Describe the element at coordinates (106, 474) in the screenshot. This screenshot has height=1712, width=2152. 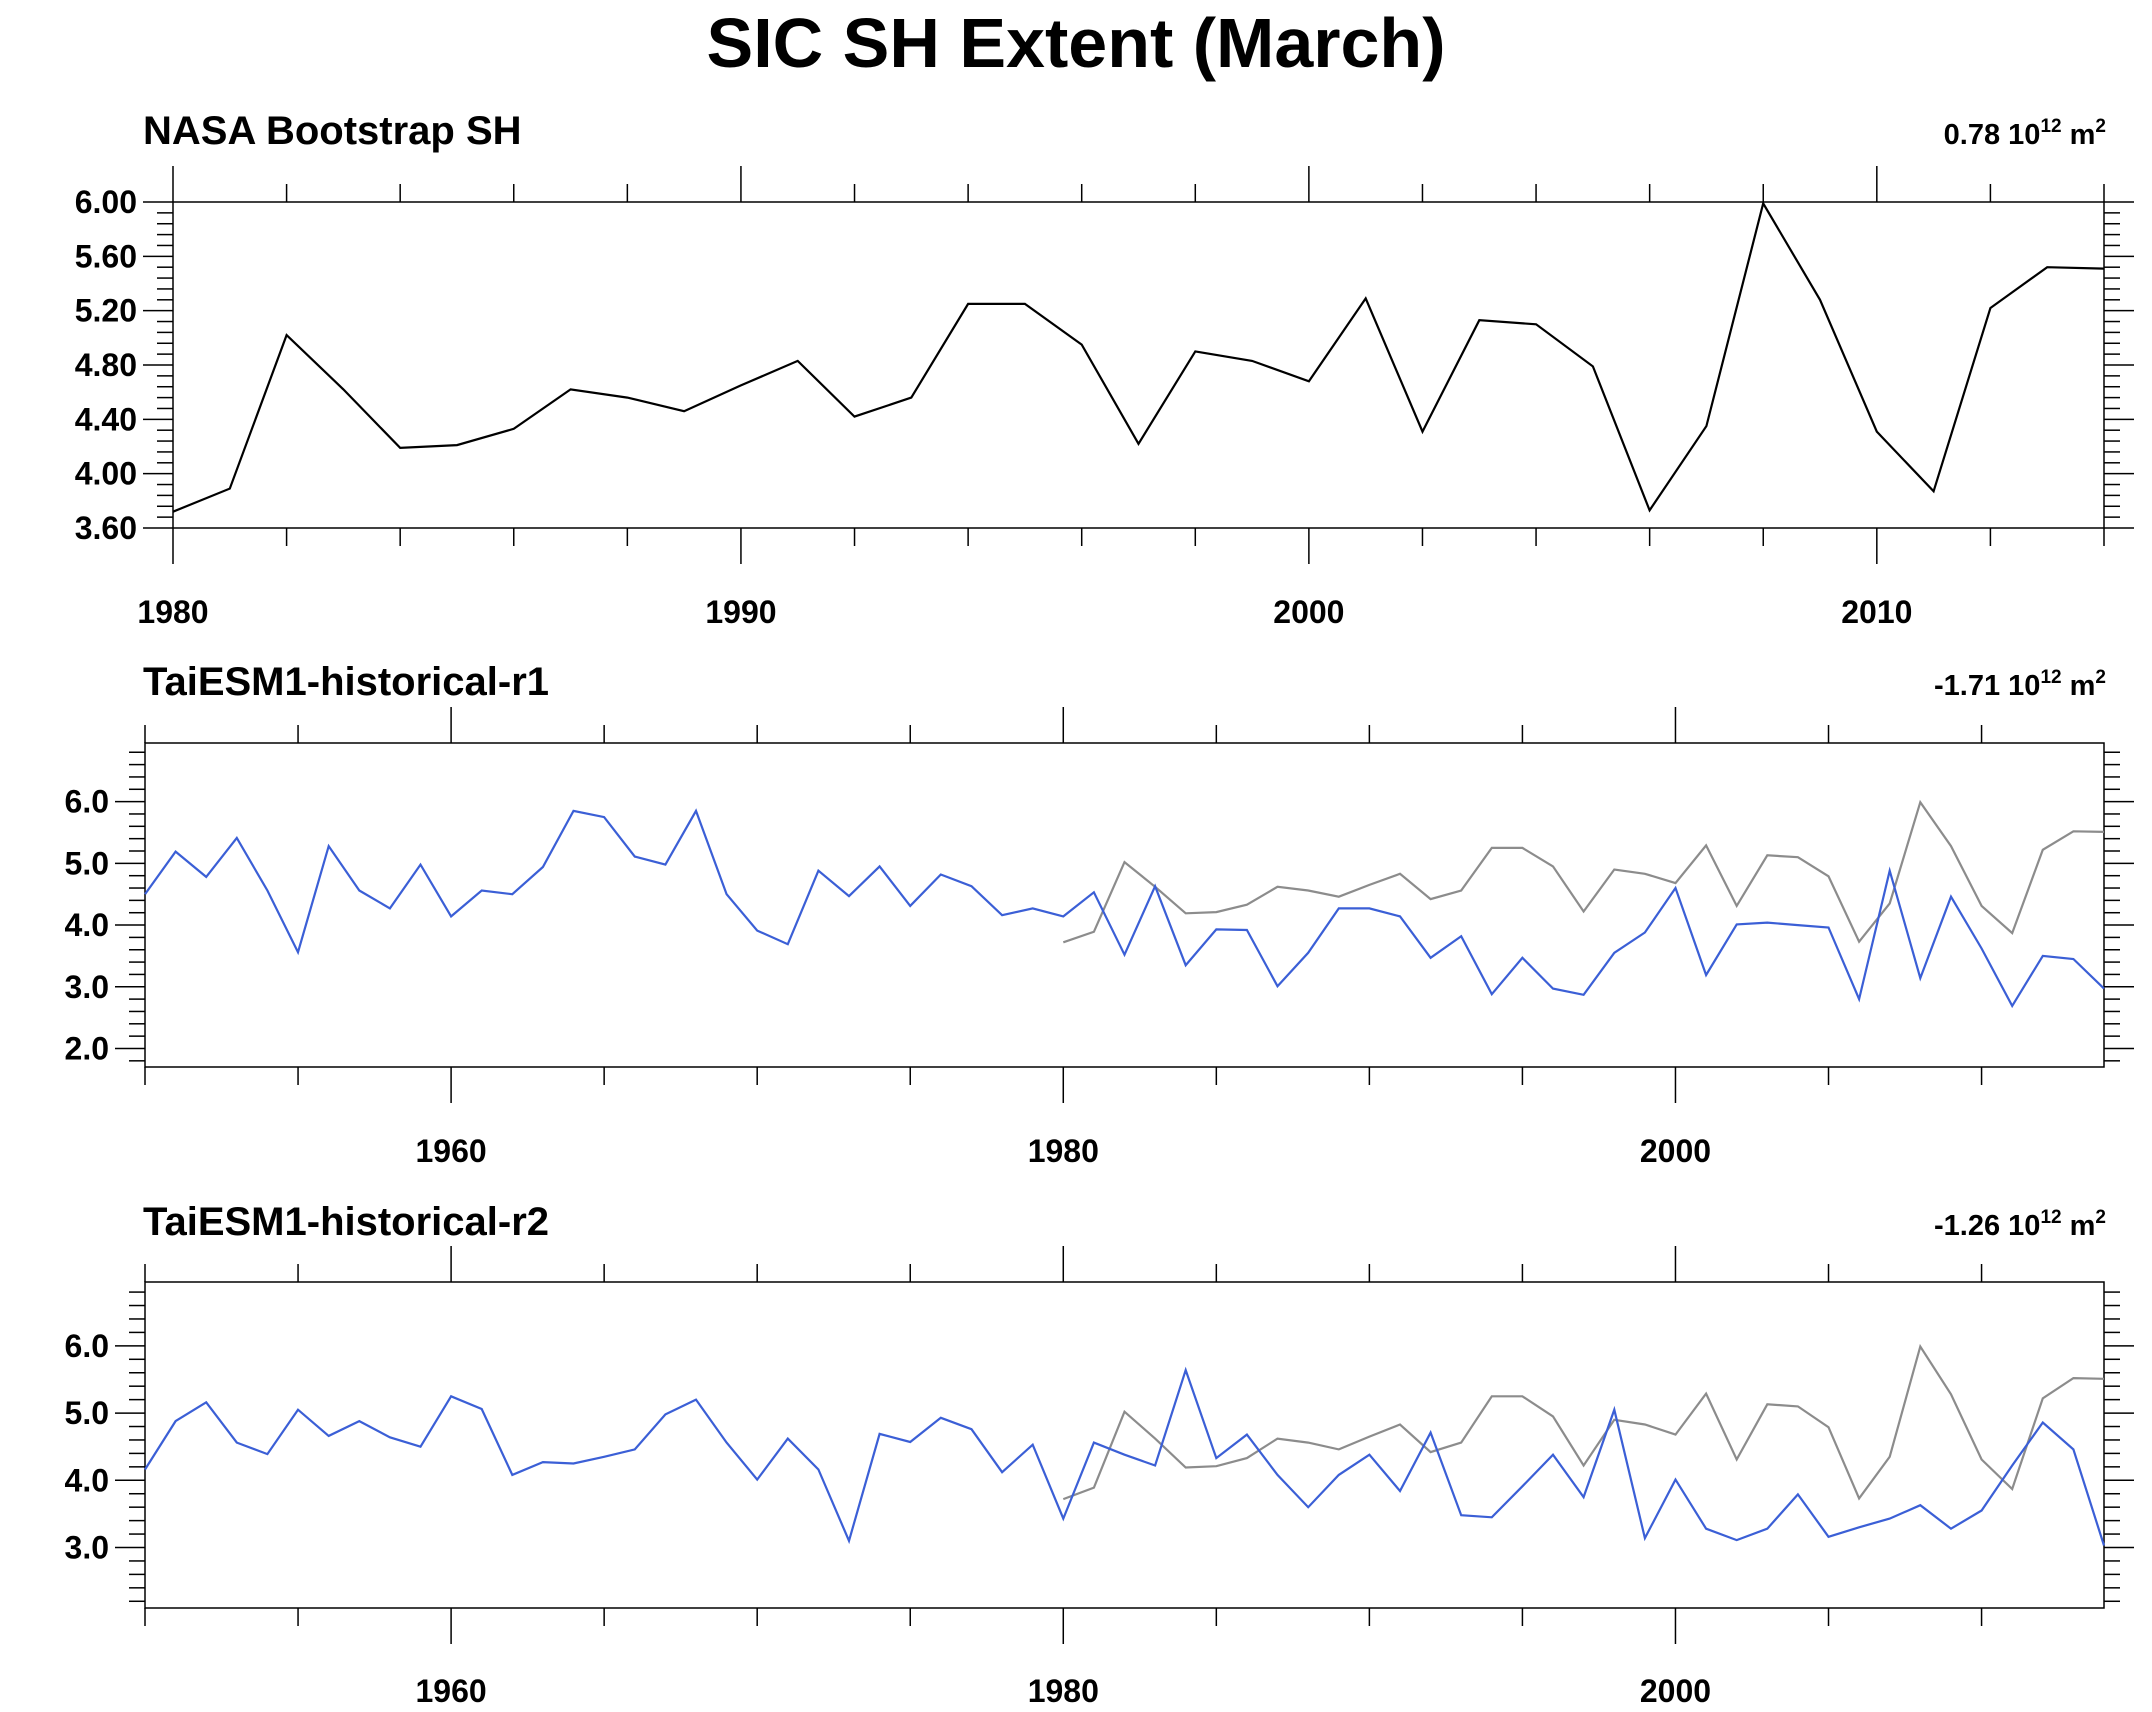
I see `y-tick-label: 4.00` at that location.